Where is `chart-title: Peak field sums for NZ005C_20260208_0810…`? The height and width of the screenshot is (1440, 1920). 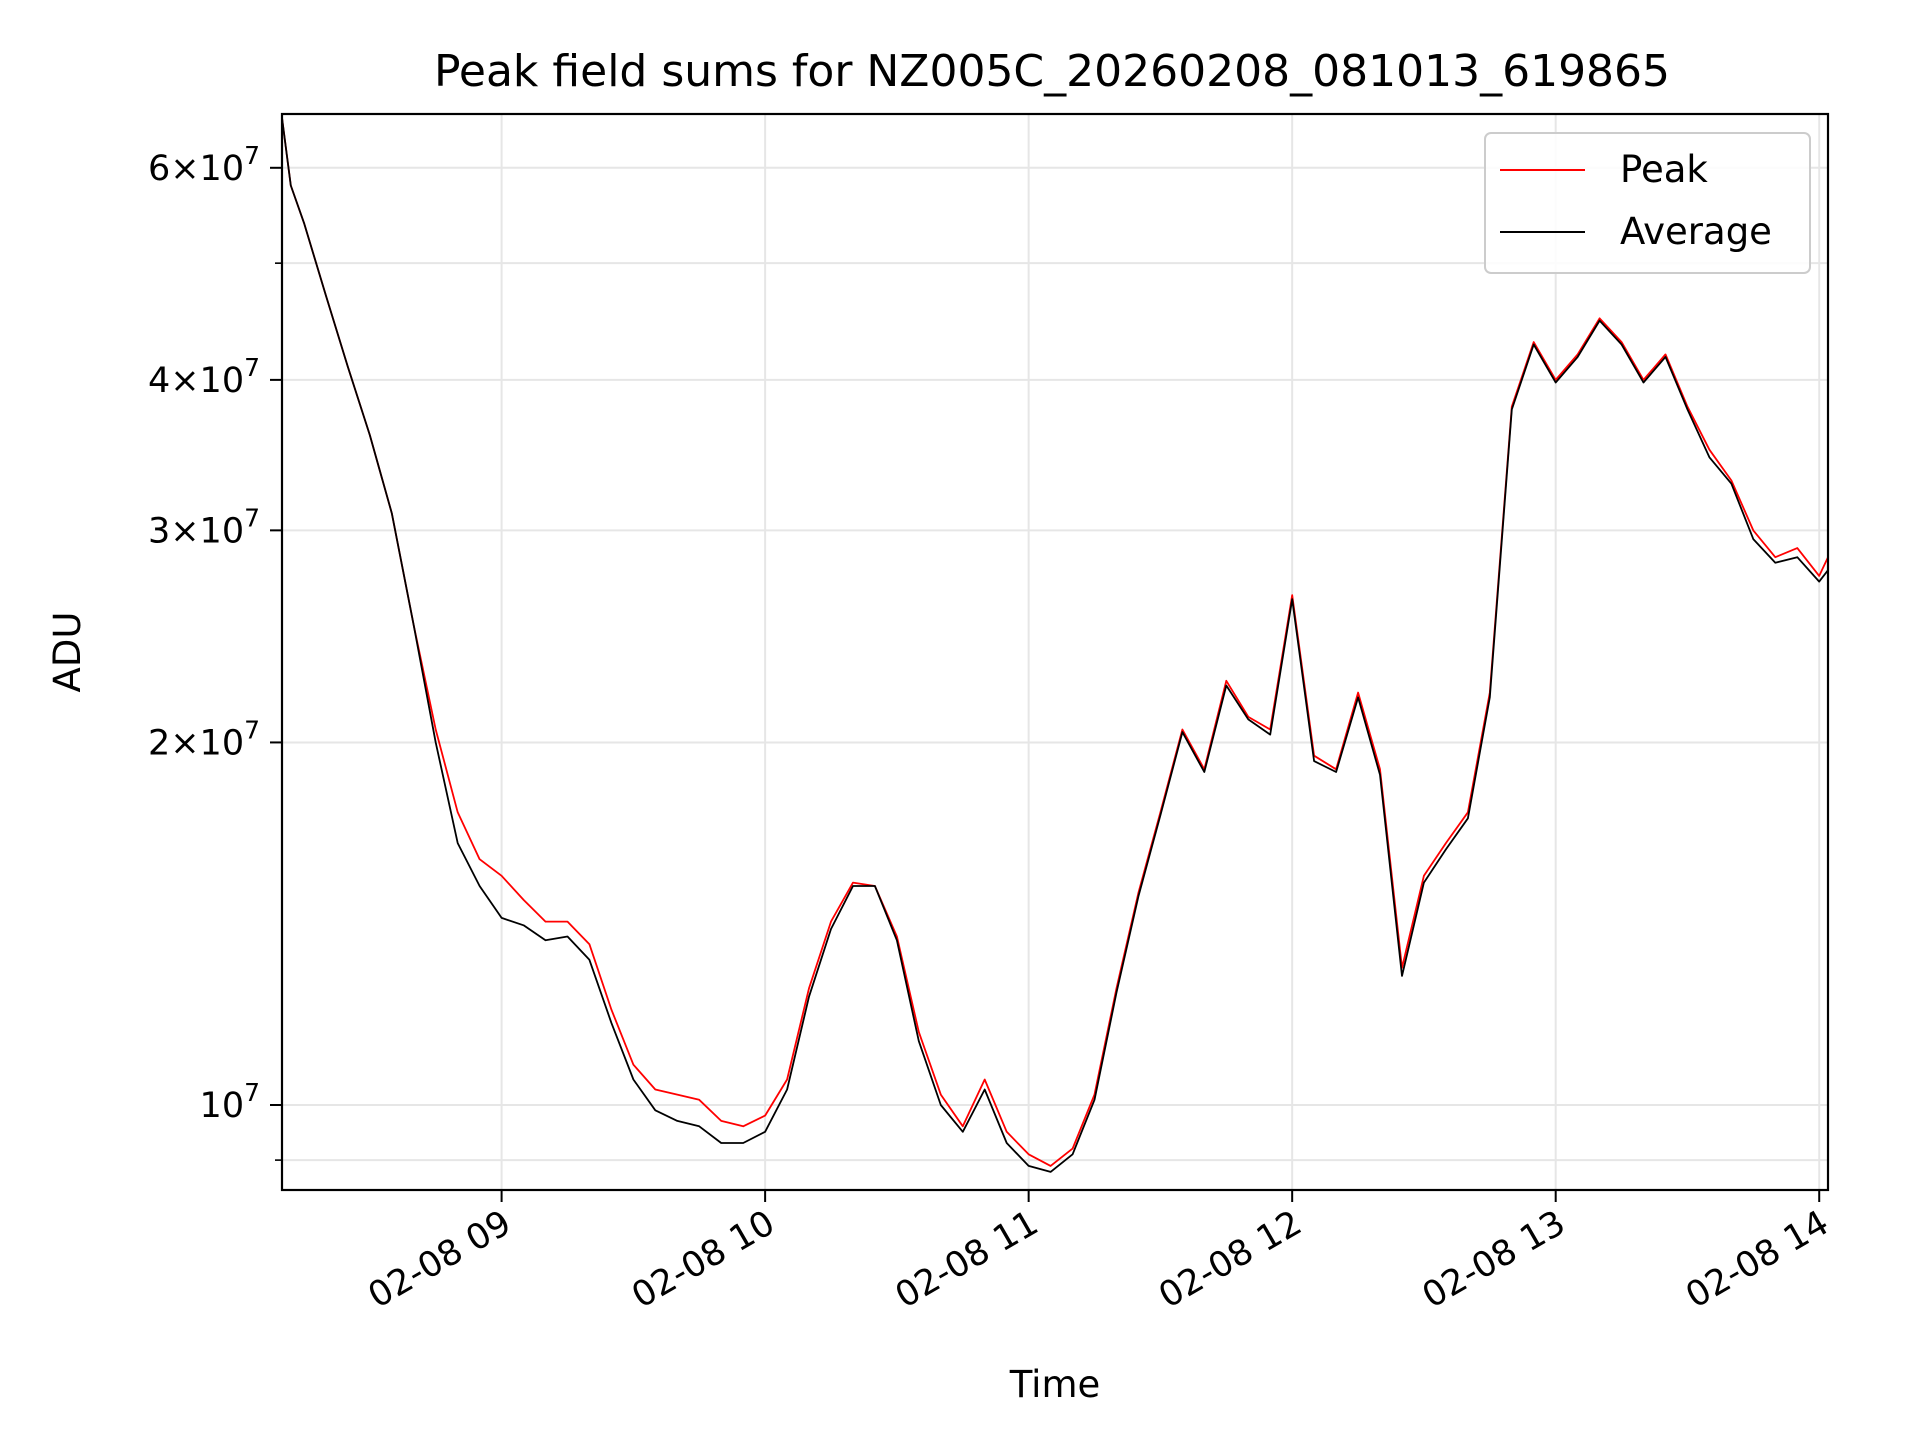
chart-title: Peak field sums for NZ005C_20260208_0810… is located at coordinates (1052, 71).